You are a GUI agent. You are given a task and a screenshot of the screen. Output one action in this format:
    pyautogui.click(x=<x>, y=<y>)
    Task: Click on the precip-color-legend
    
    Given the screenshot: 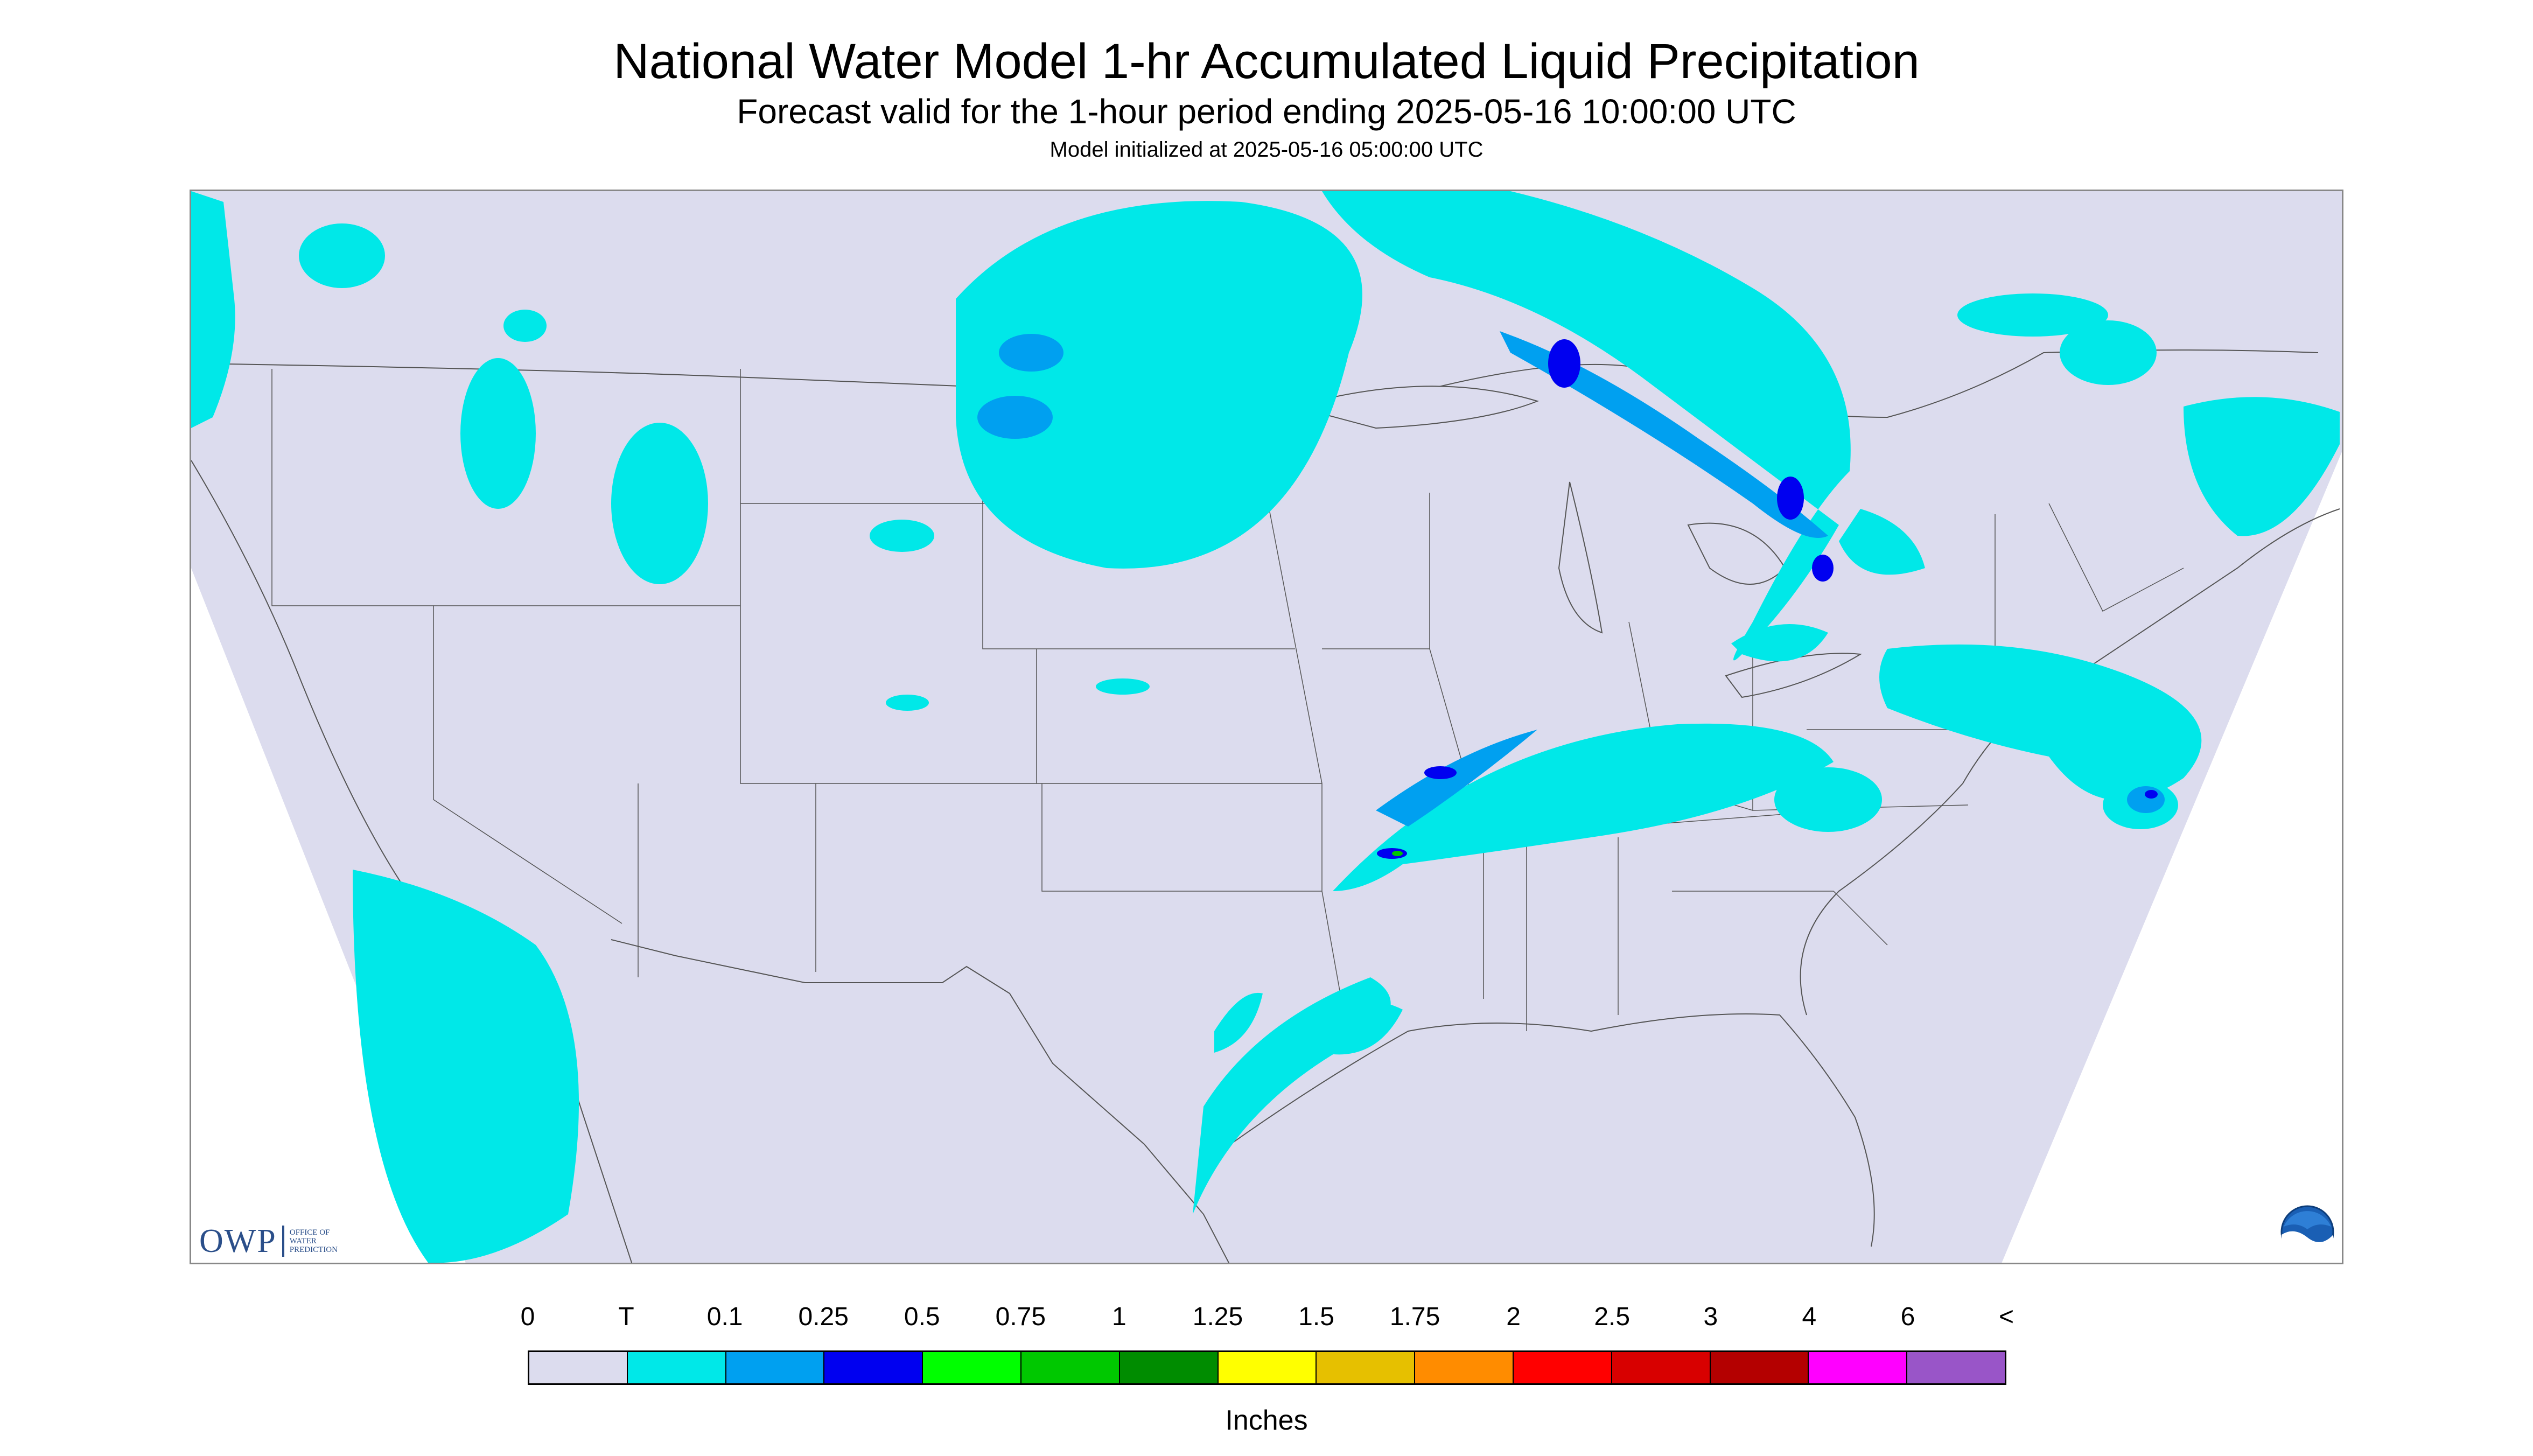 What is the action you would take?
    pyautogui.click(x=1267, y=1367)
    